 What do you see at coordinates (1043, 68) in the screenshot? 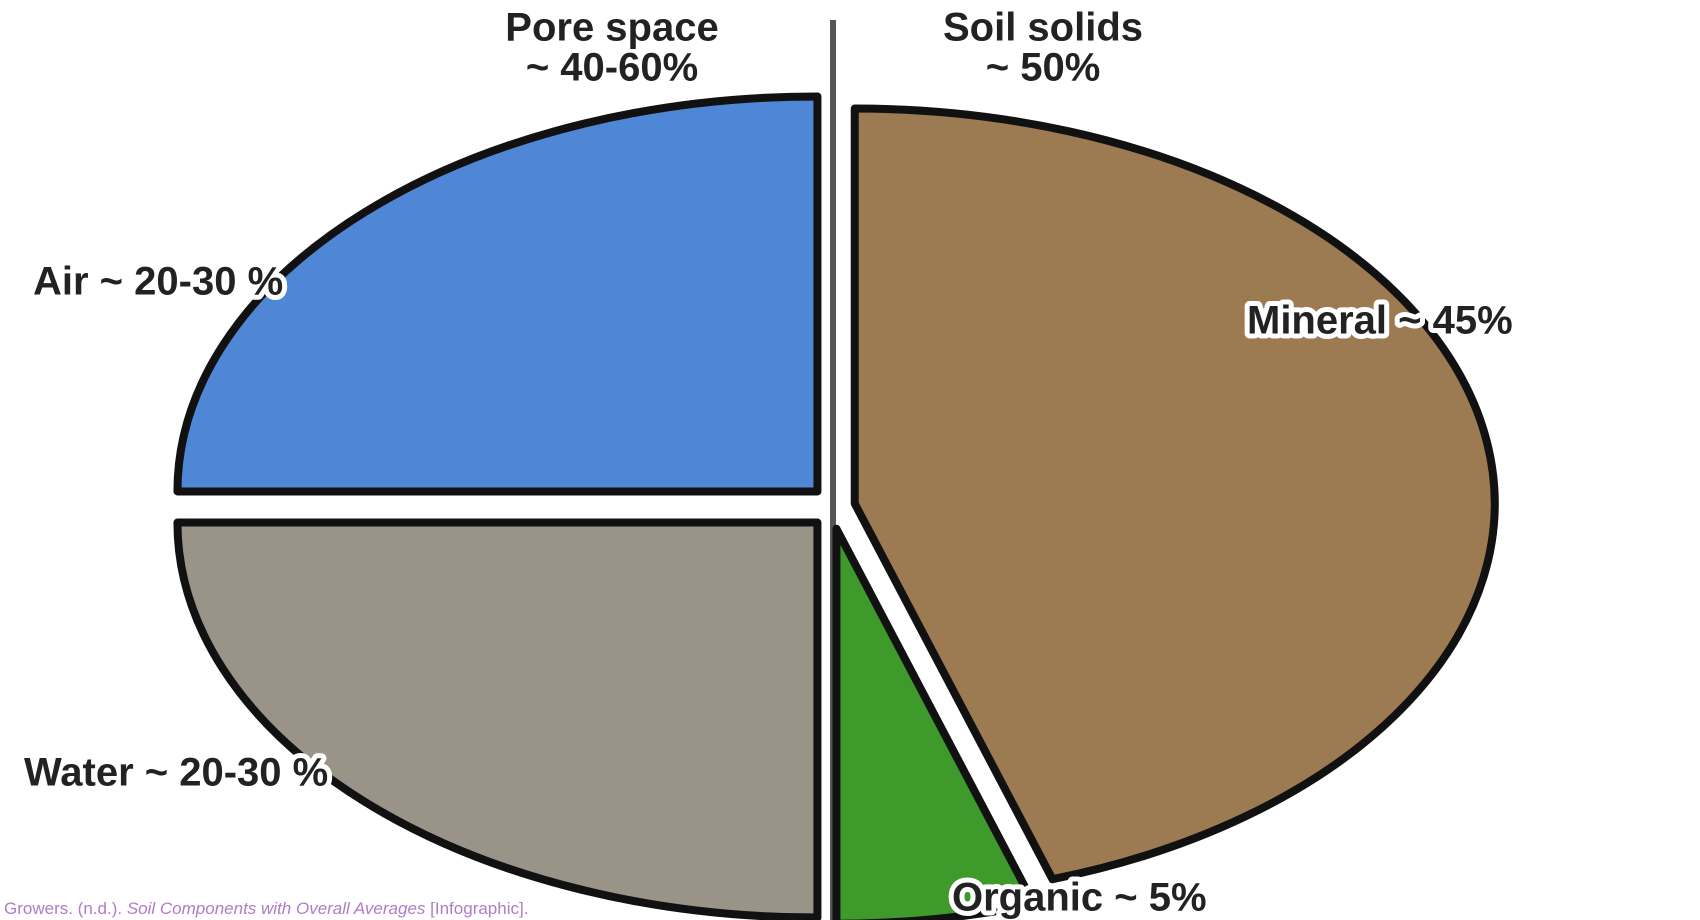
I see `solids-value: ~ 50%` at bounding box center [1043, 68].